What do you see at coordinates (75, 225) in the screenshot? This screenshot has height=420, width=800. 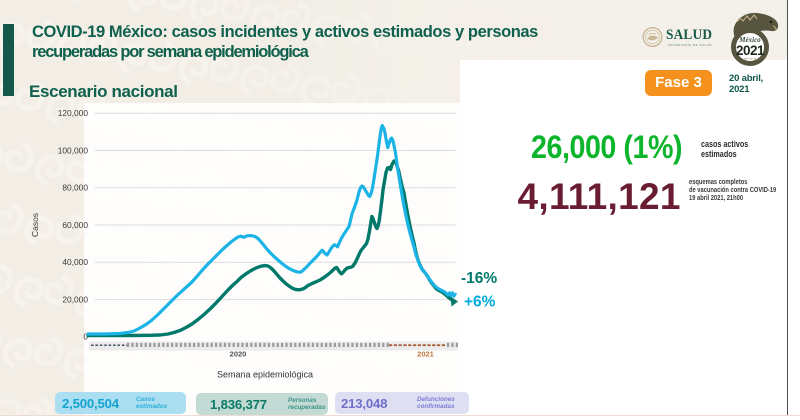 I see `svg-text: 60,000` at bounding box center [75, 225].